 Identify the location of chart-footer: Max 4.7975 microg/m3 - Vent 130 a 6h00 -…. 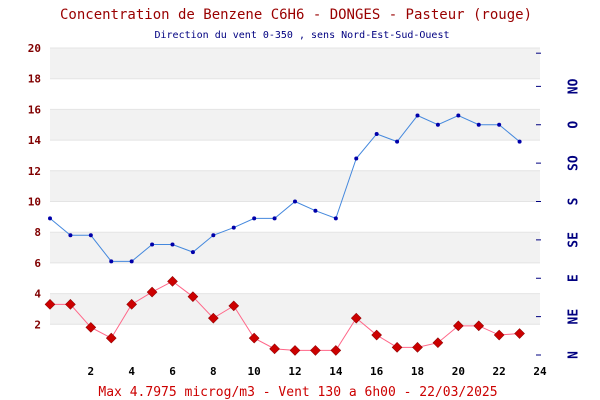
(297, 392).